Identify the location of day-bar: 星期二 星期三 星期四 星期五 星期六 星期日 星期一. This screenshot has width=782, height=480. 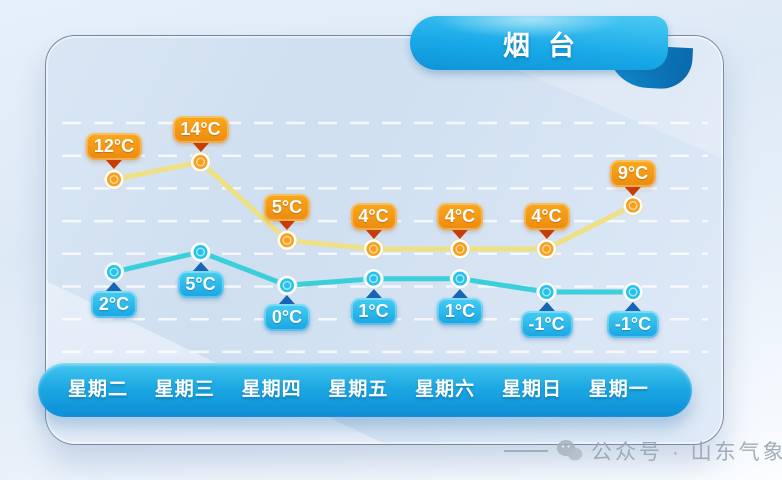
(365, 390).